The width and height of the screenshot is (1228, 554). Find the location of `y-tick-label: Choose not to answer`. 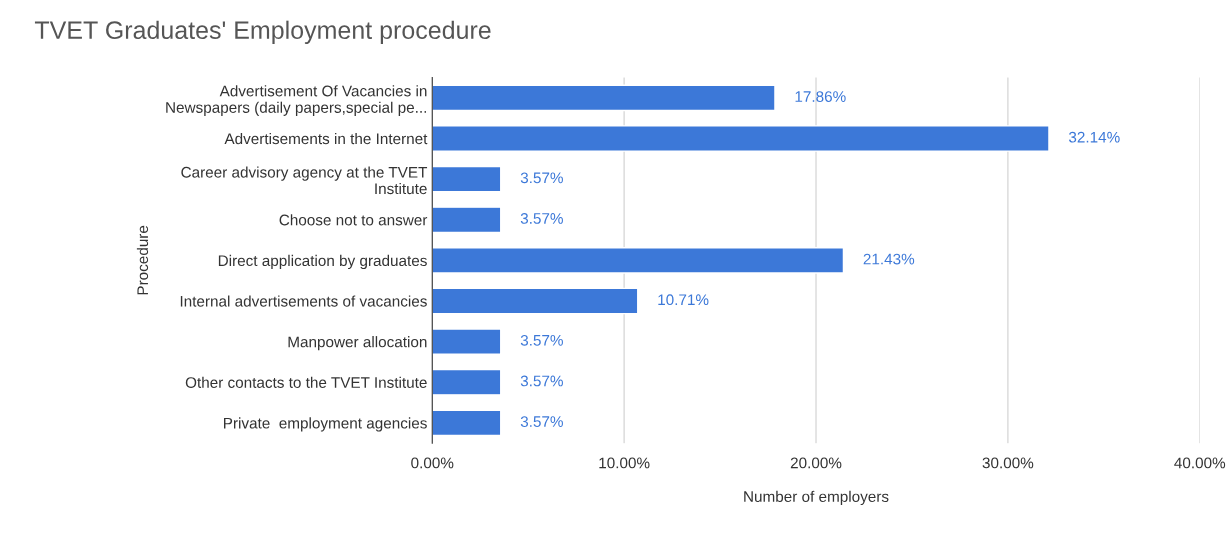

y-tick-label: Choose not to answer is located at coordinates (353, 220).